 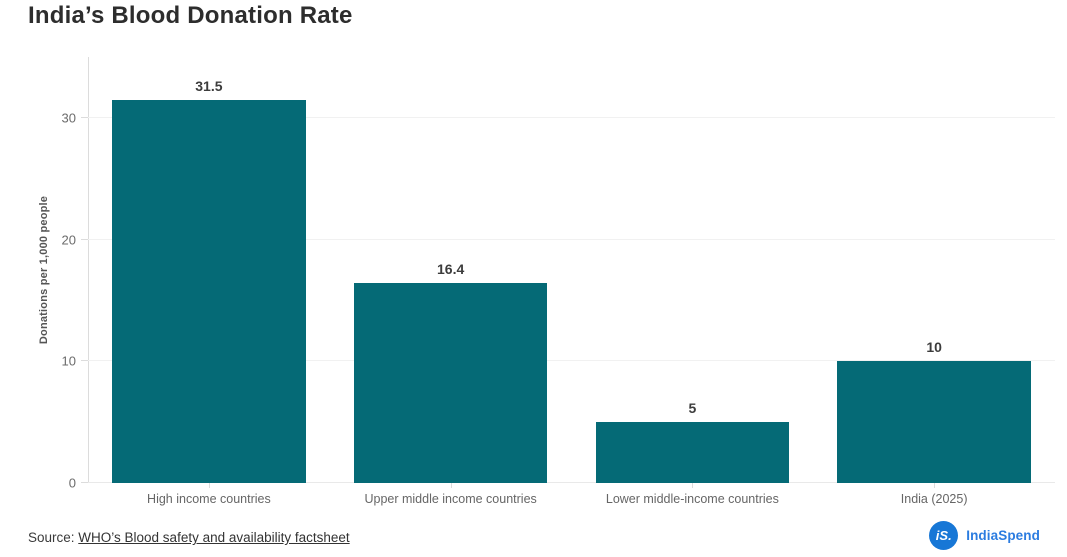 What do you see at coordinates (944, 535) in the screenshot?
I see `indiaspend-logo-icon: iS.` at bounding box center [944, 535].